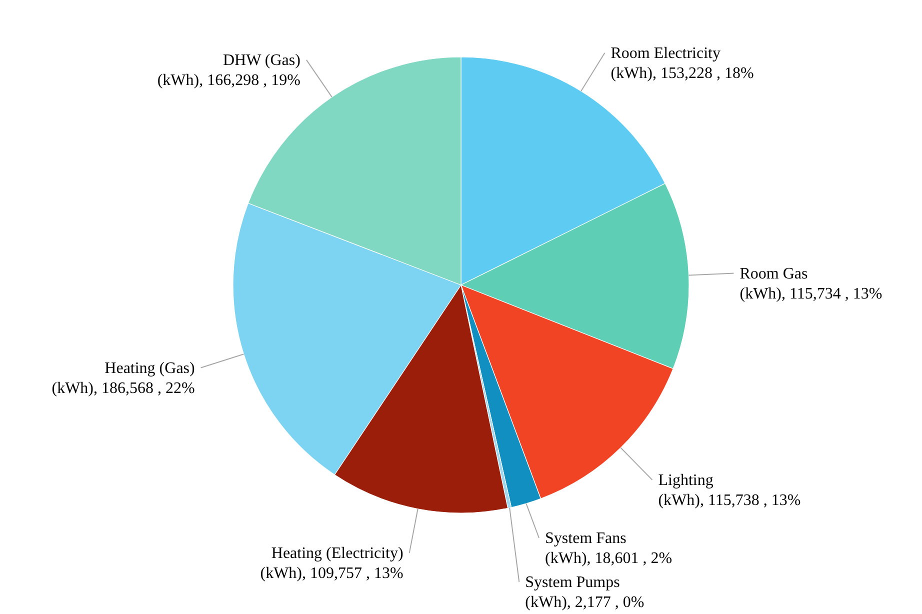 This screenshot has width=922, height=614. What do you see at coordinates (811, 283) in the screenshot?
I see `slice-label: Room Gas (kWh), 115,734 , 13%` at bounding box center [811, 283].